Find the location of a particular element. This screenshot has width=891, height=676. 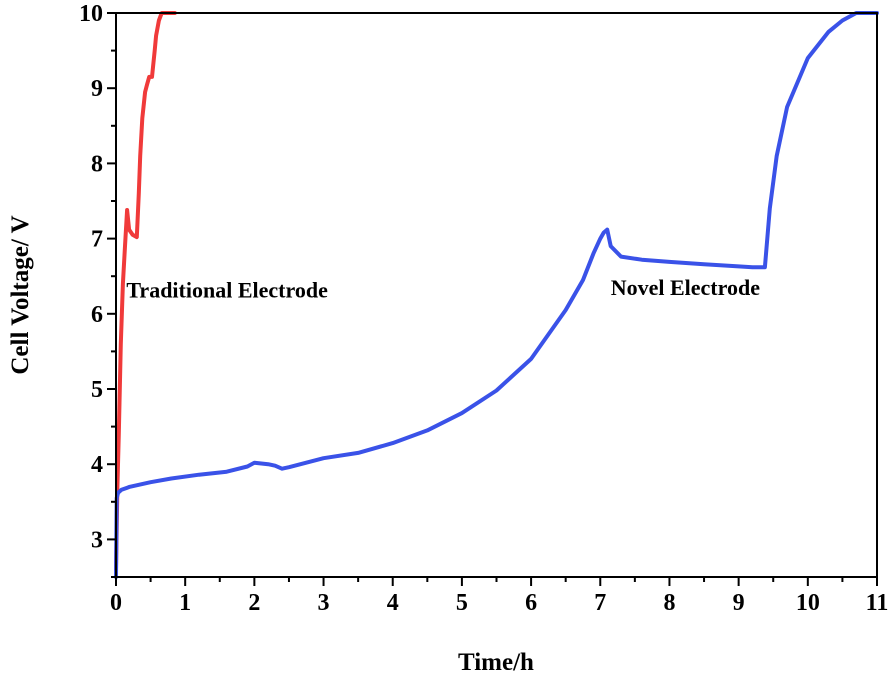

x-tick-label: 3 is located at coordinates (324, 603).